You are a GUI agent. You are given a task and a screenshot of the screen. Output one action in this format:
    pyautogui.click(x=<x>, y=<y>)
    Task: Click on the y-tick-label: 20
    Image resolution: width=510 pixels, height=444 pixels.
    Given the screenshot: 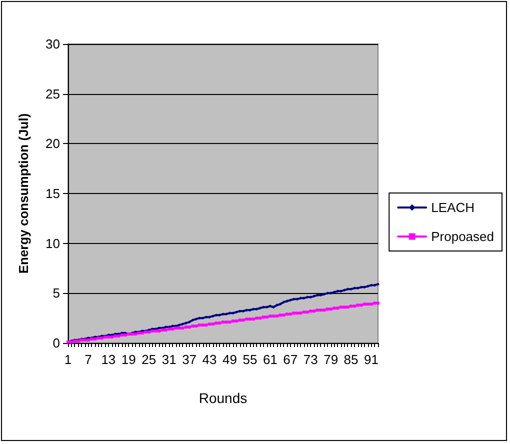 What is the action you would take?
    pyautogui.click(x=53, y=144)
    